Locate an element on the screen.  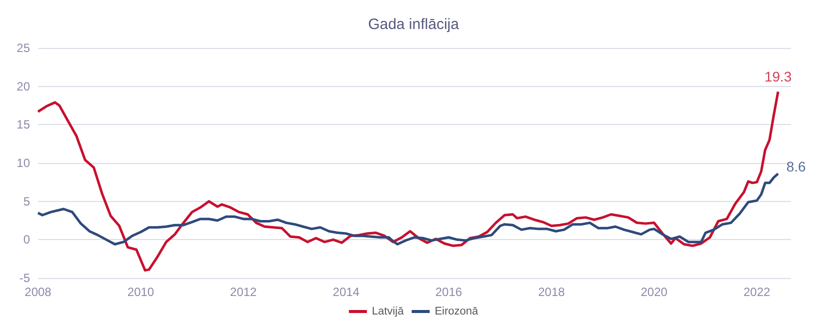
y-tick-label: 15 is located at coordinates (23, 125).